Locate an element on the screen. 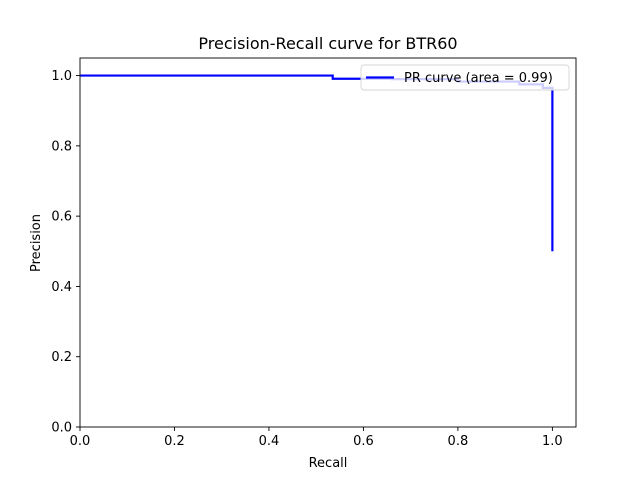 The width and height of the screenshot is (640, 480). x-tick-label: 0.0 is located at coordinates (80, 441).